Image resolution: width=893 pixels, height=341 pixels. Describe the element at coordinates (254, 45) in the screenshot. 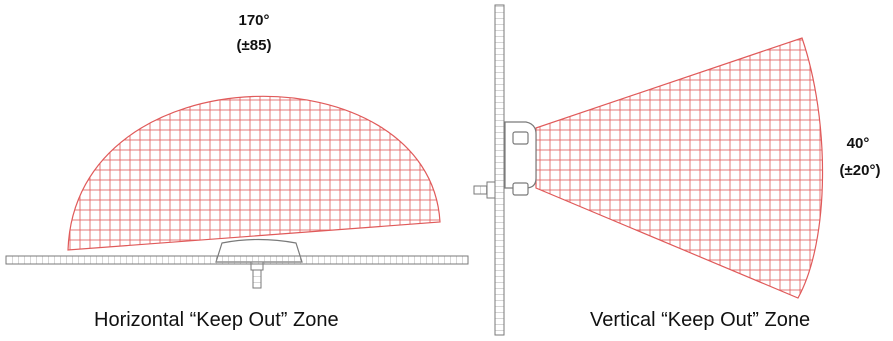

I see `horizontal-tolerance-label: (±85)` at that location.